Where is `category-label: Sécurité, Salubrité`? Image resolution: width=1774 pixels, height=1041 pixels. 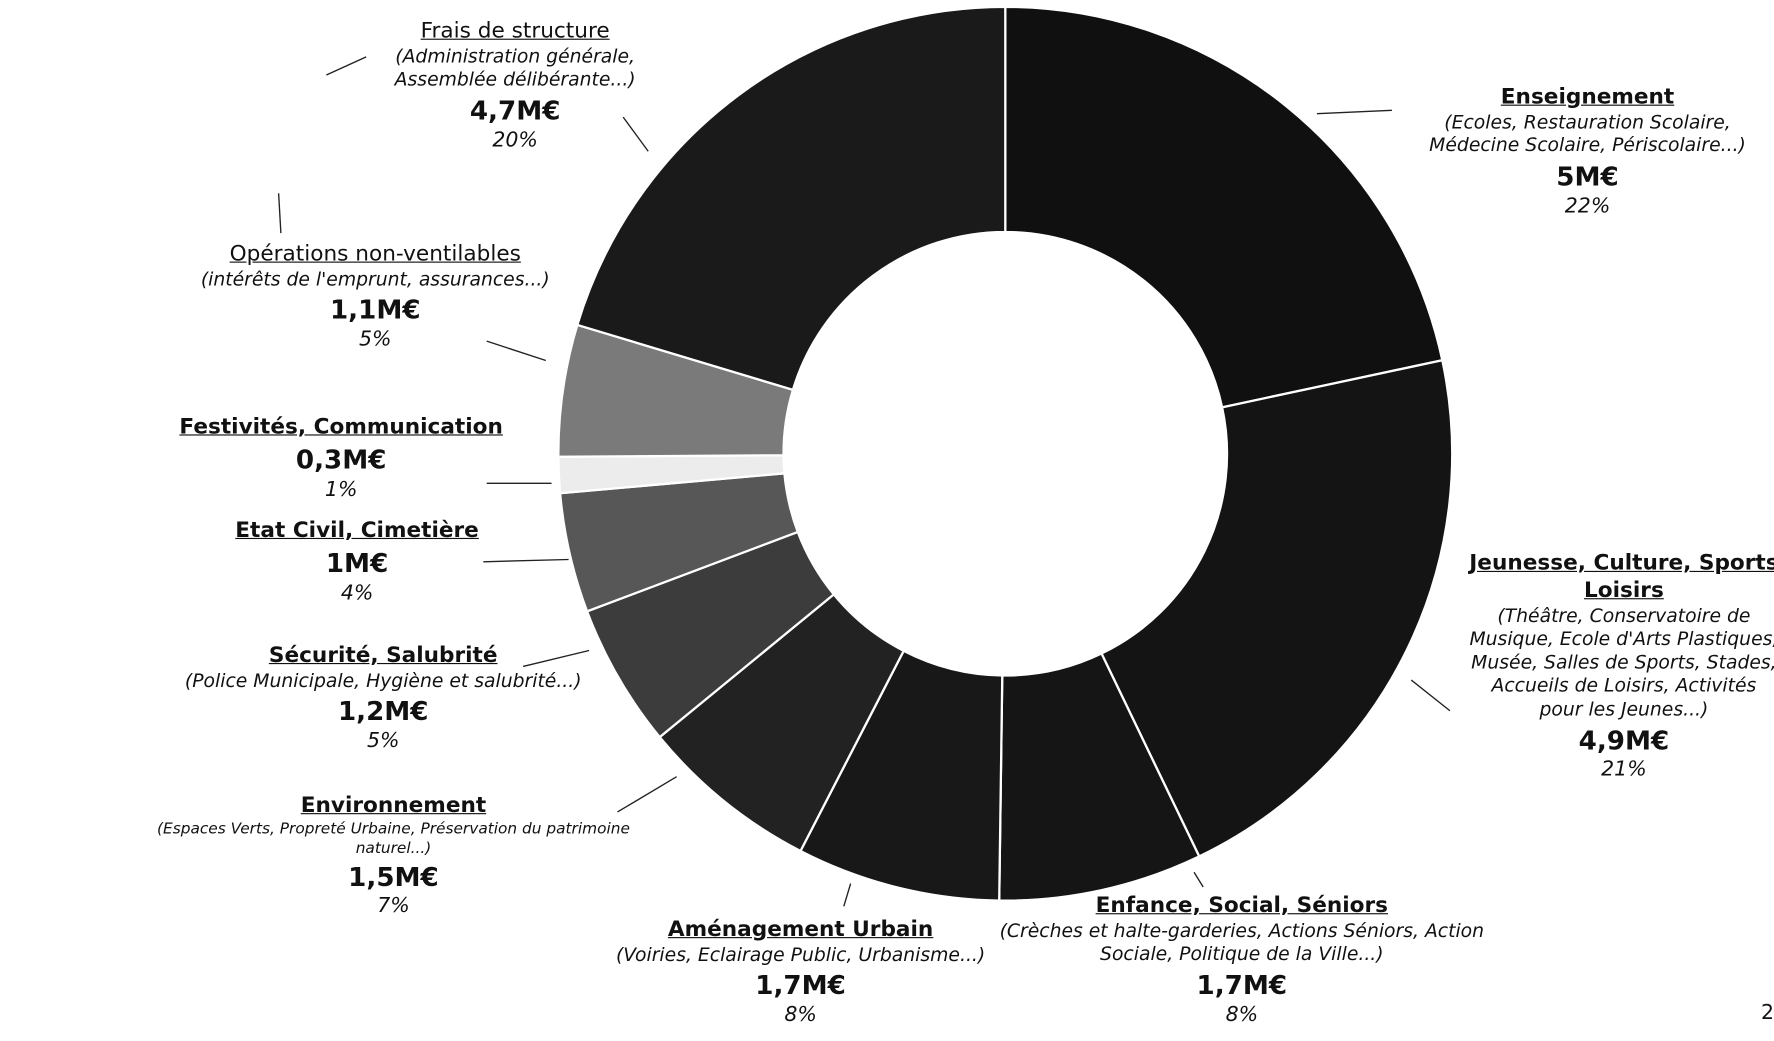 category-label: Sécurité, Salubrité is located at coordinates (383, 655).